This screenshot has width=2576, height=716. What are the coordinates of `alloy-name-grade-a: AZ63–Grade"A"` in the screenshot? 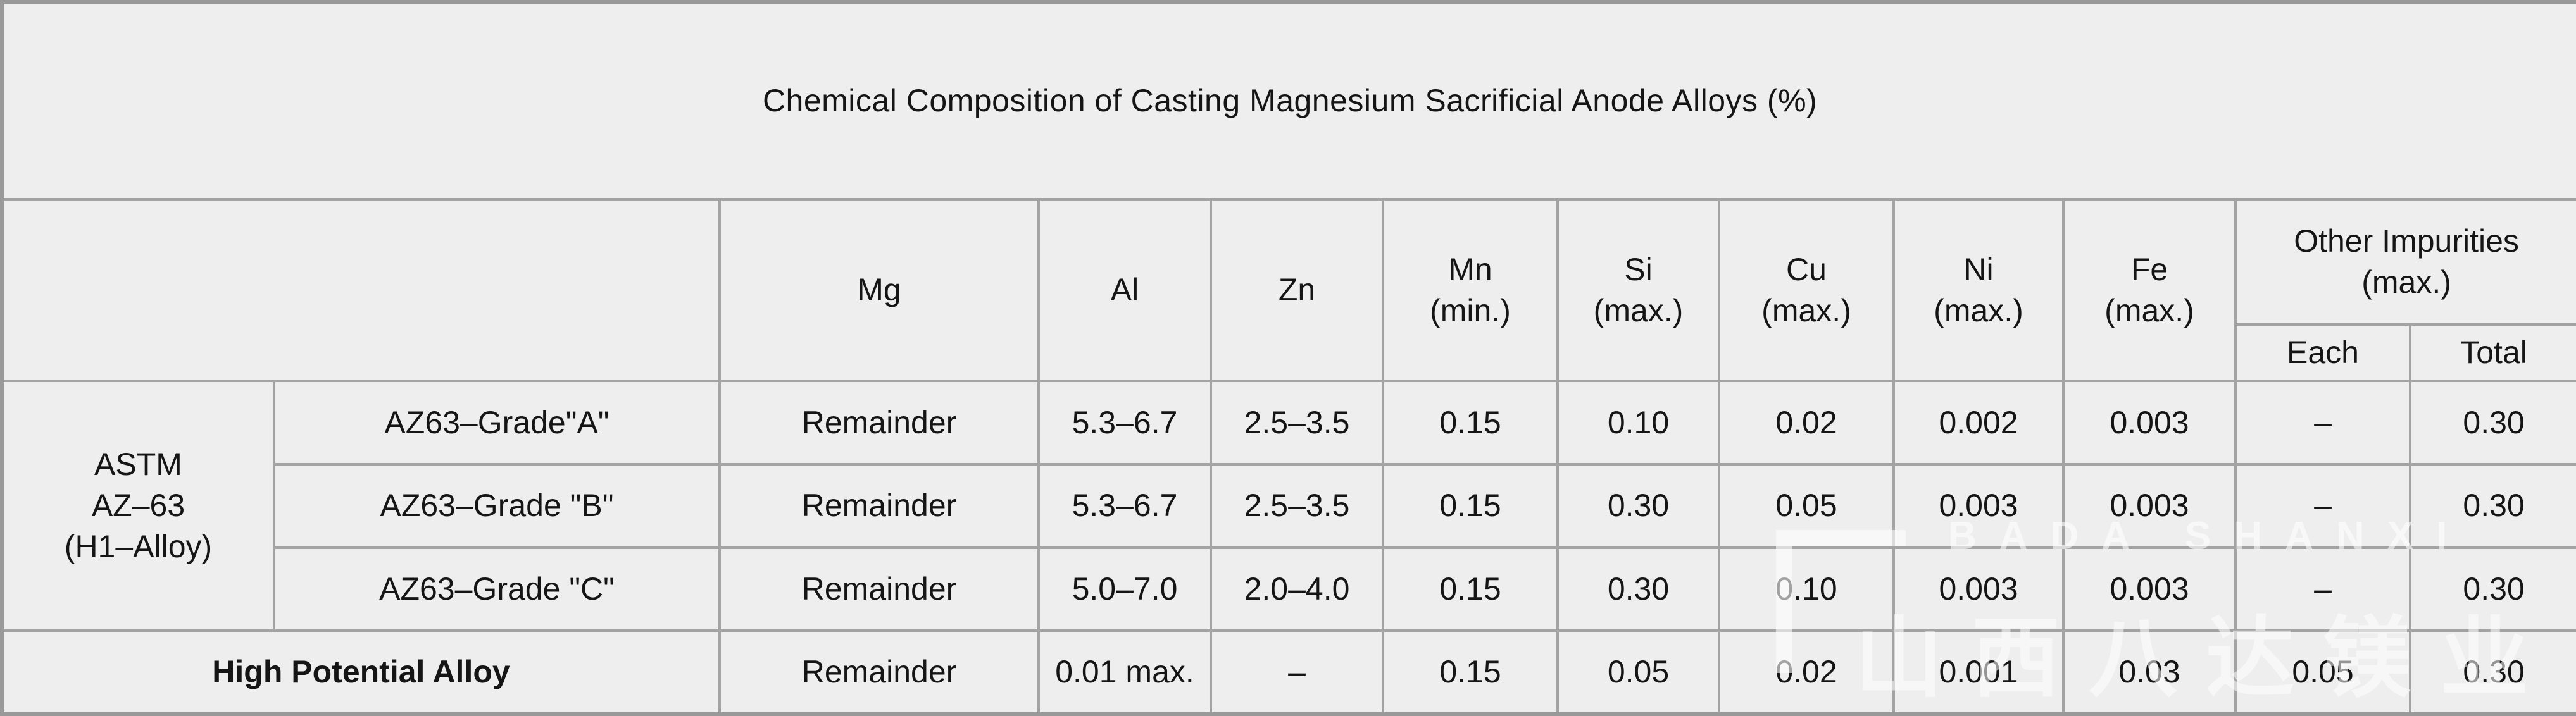 It's located at (497, 423).